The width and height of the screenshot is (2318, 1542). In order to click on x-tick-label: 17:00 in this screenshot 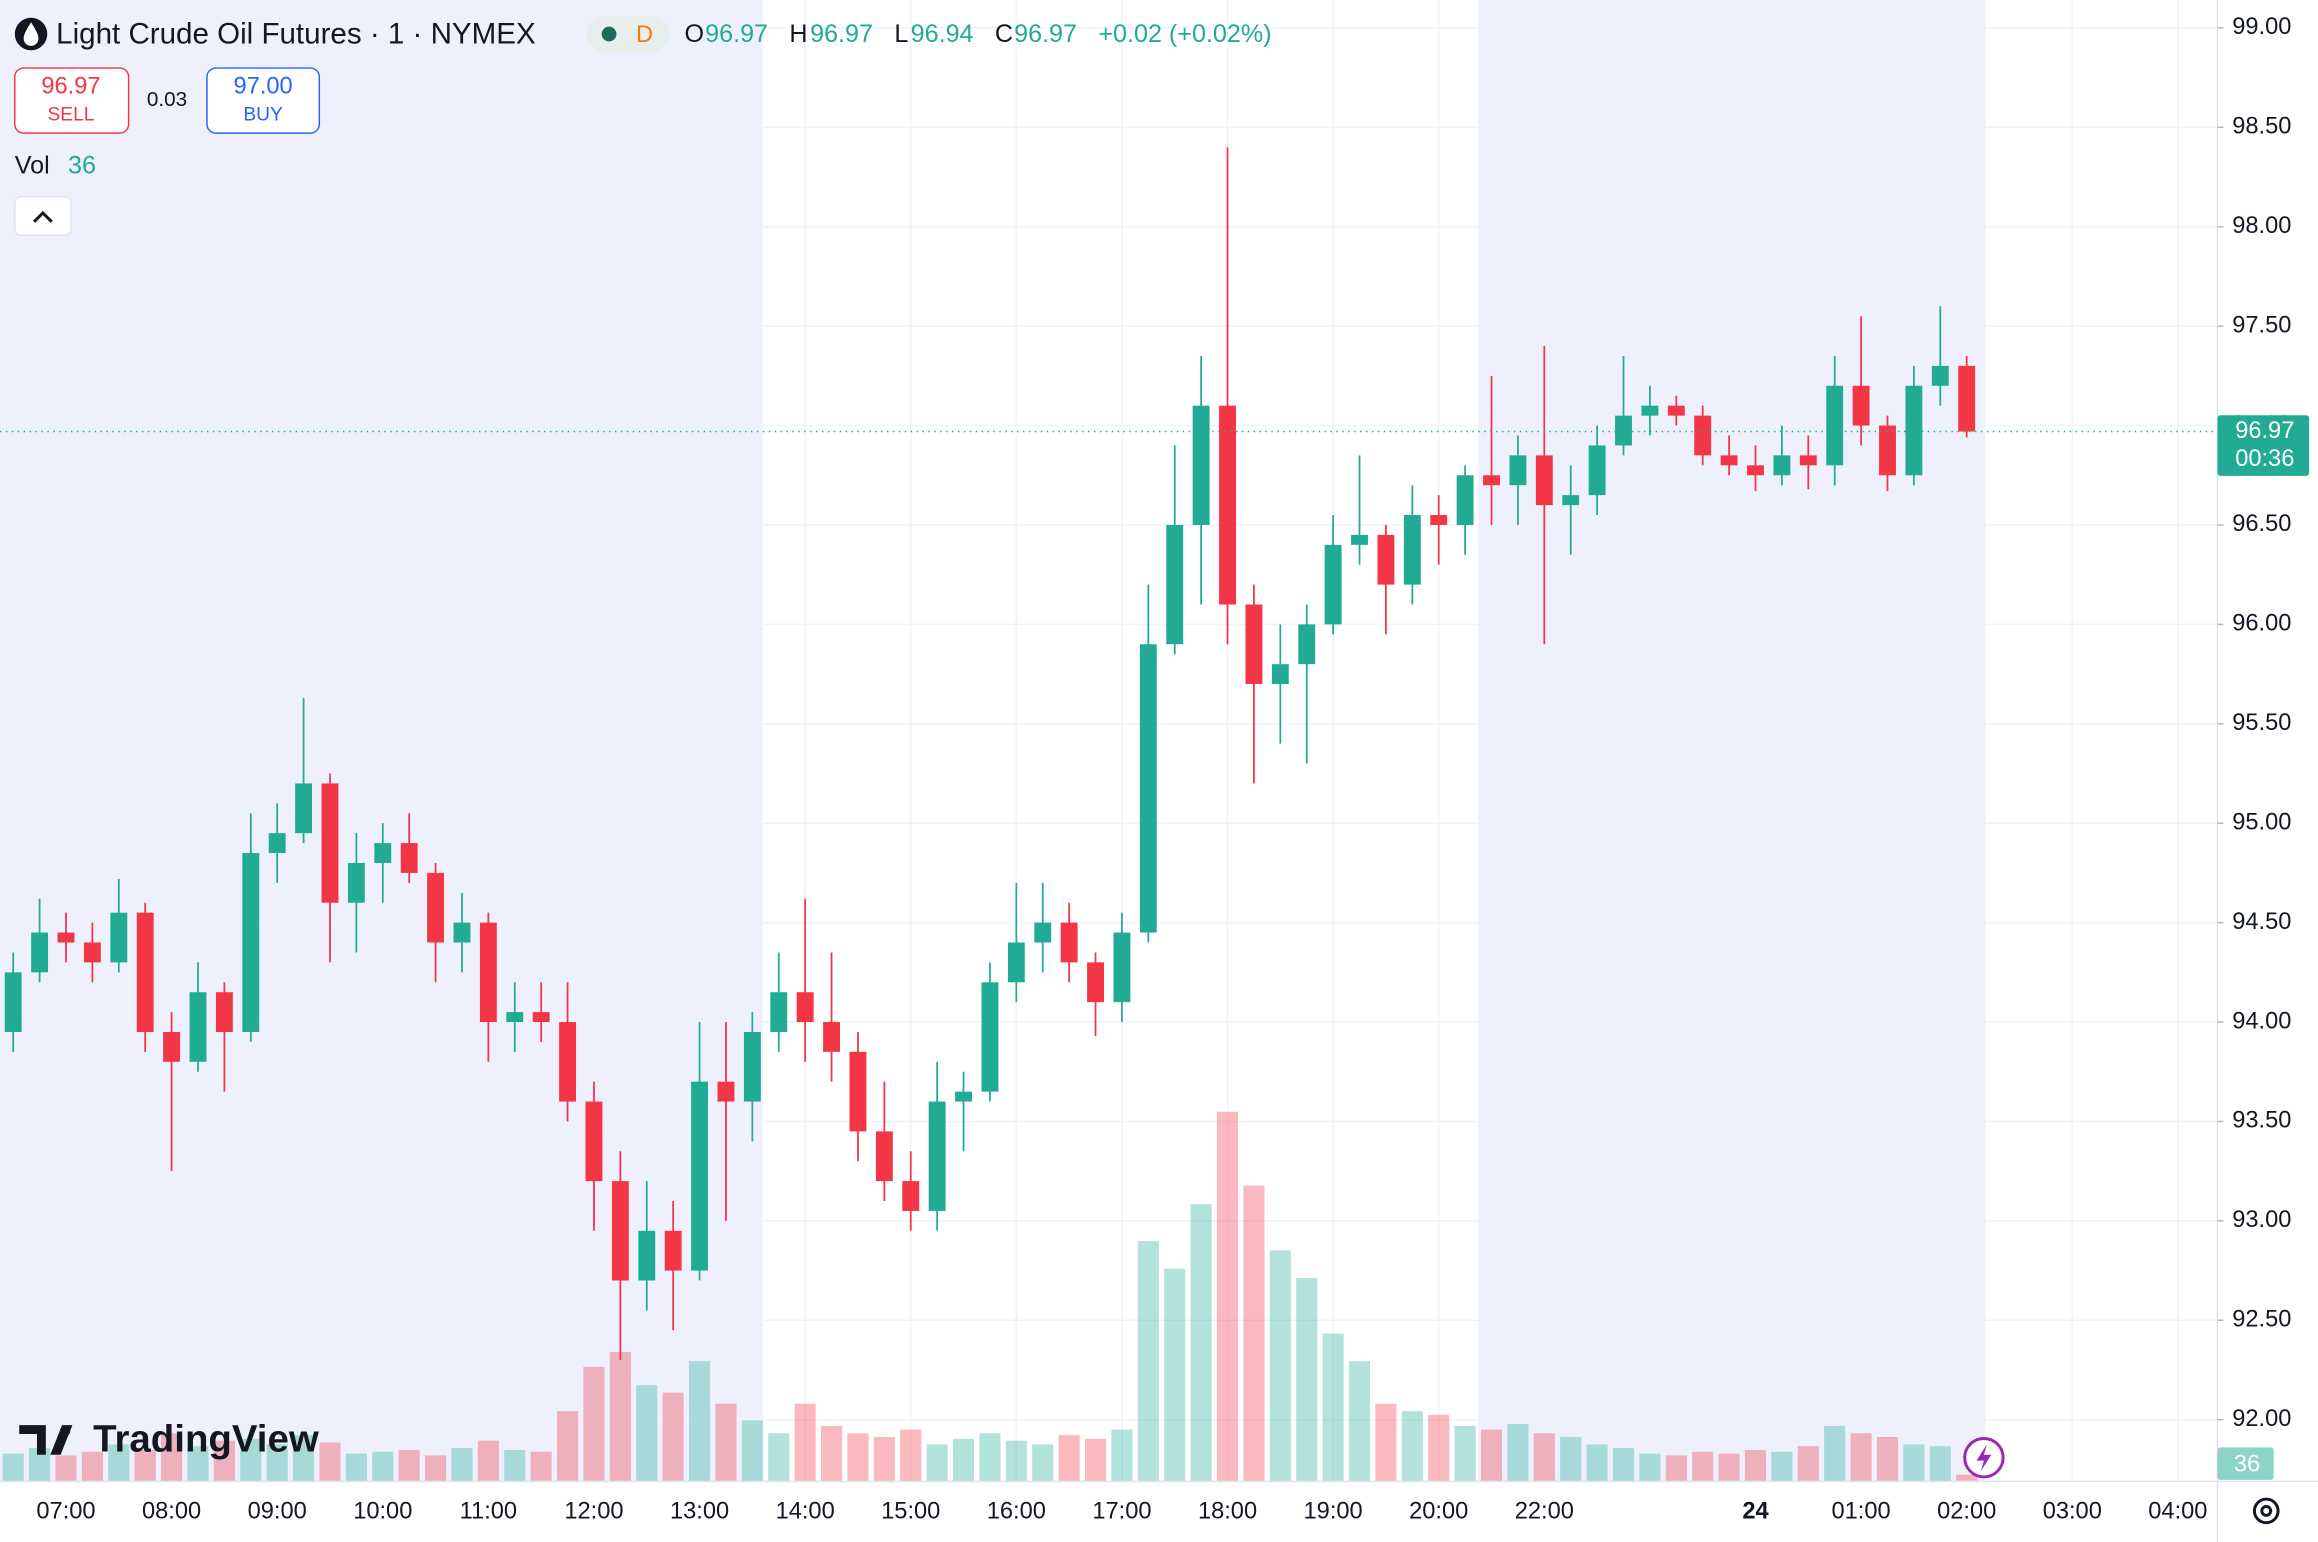, I will do `click(1121, 1512)`.